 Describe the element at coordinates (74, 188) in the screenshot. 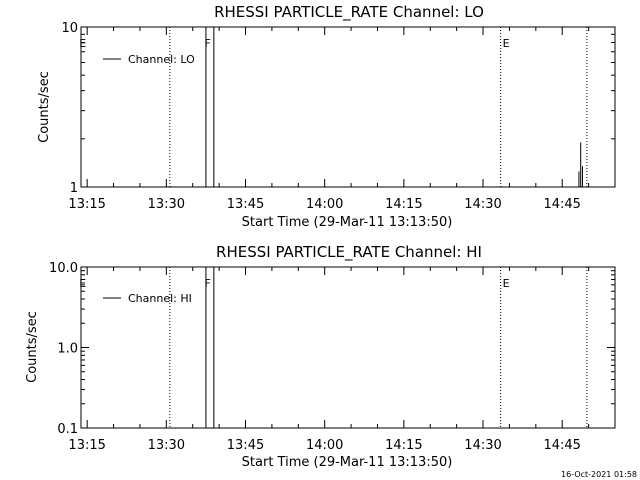

I see `y-tick-label: 1` at that location.